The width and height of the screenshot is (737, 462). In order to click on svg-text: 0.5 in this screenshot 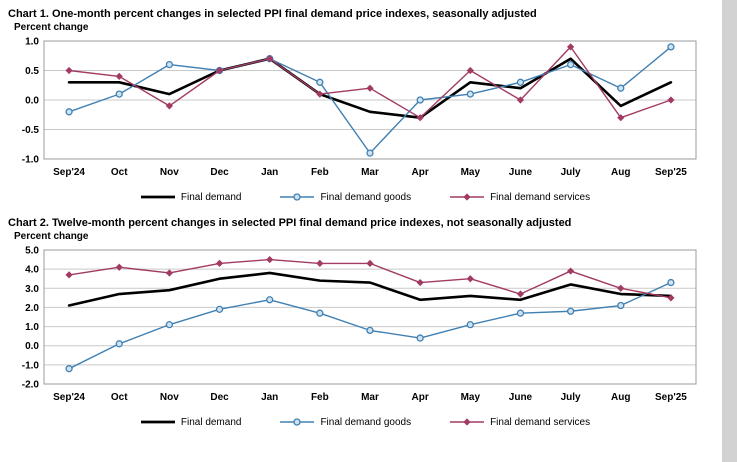, I will do `click(32, 71)`.